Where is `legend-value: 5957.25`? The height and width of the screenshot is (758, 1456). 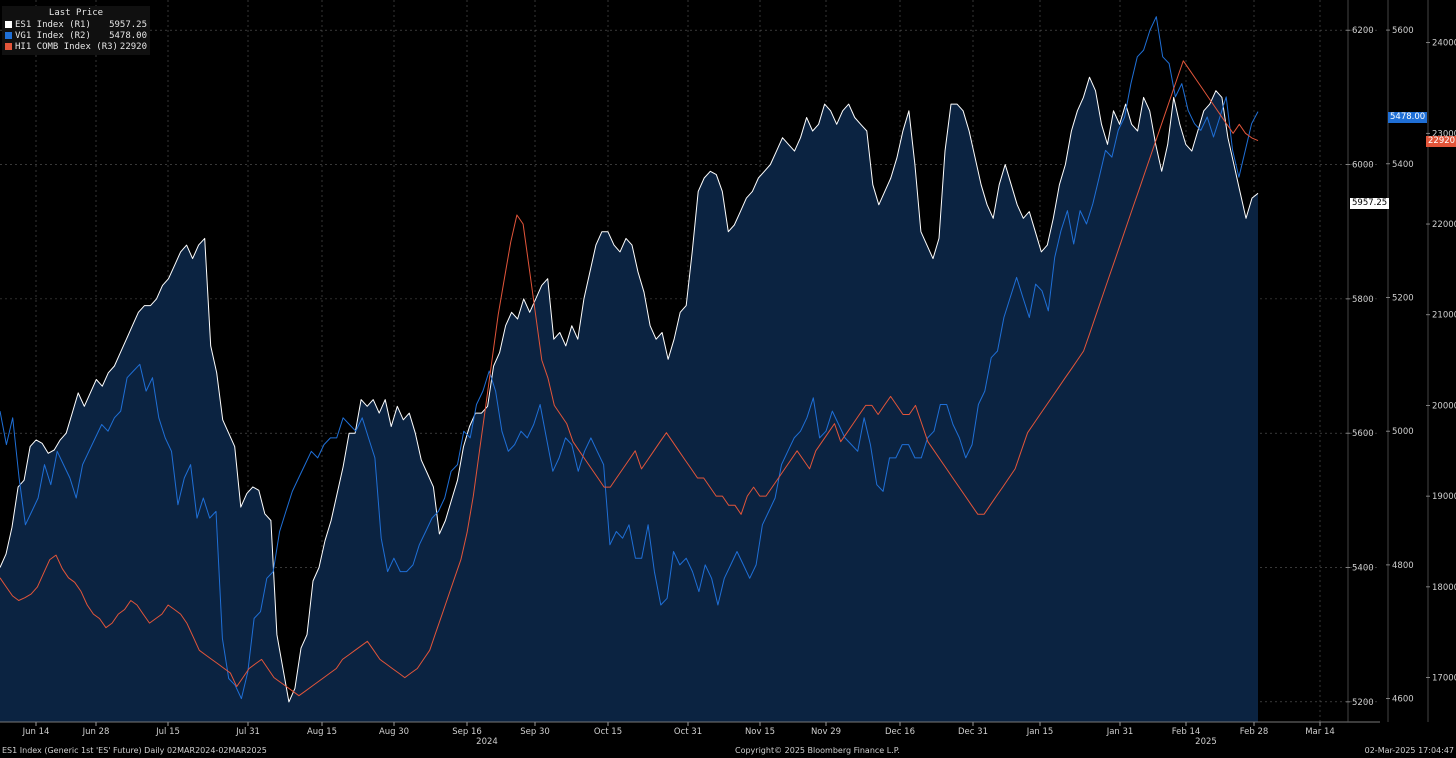 legend-value: 5957.25 is located at coordinates (128, 24).